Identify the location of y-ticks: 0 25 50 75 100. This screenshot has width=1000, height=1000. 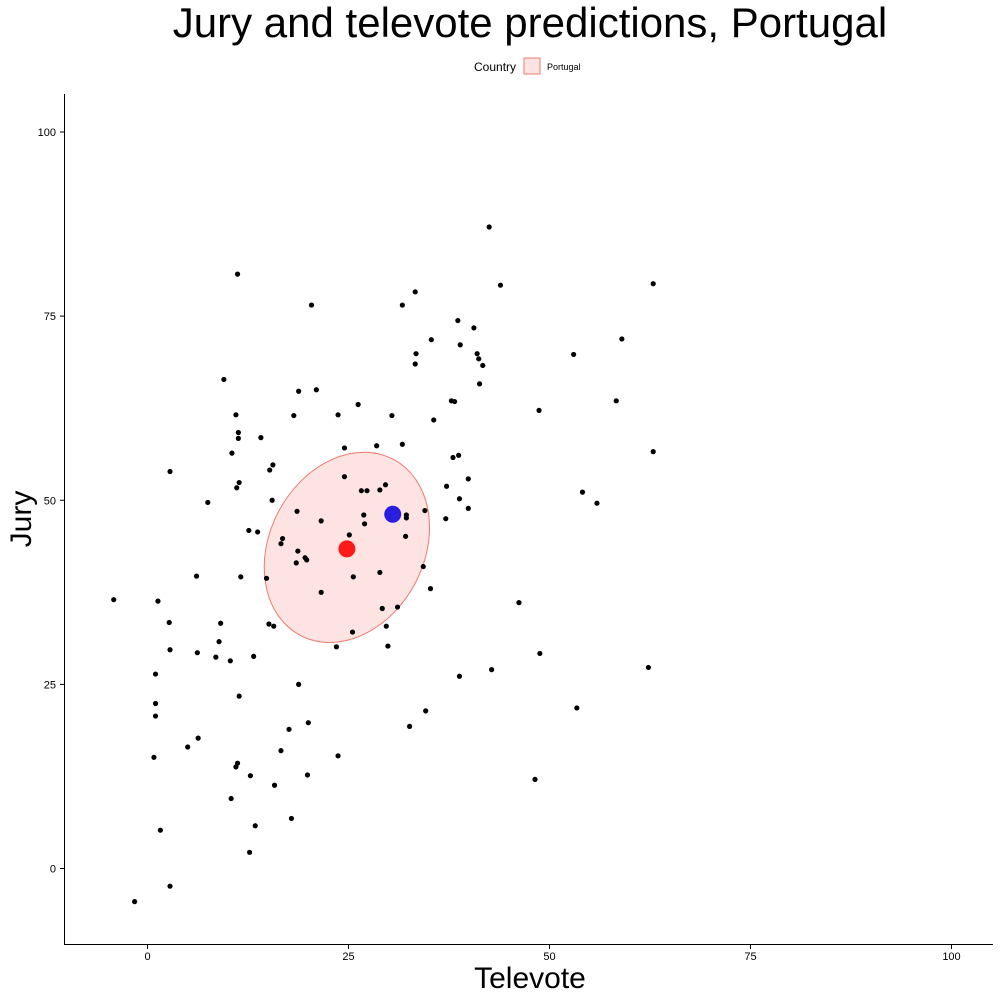
(51, 501).